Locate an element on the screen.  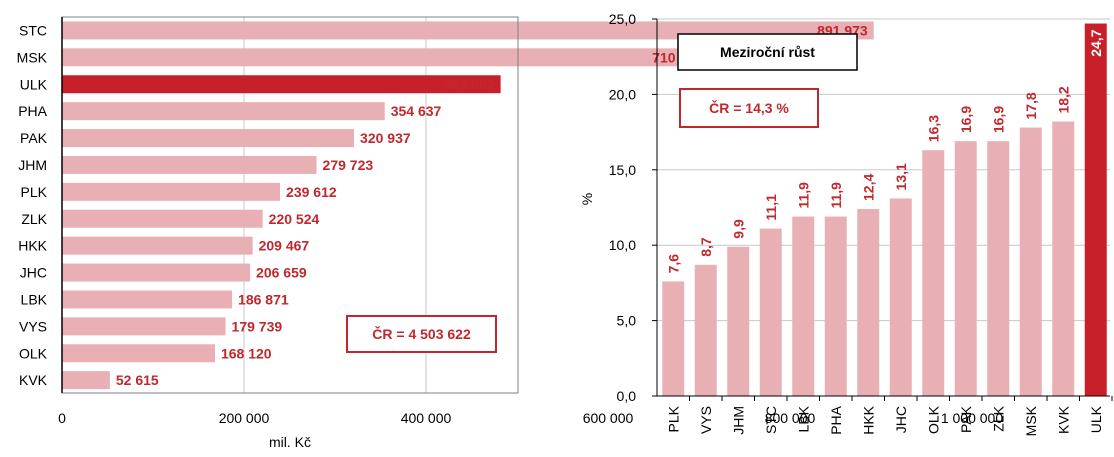
right-annotation-box is located at coordinates (749, 108).